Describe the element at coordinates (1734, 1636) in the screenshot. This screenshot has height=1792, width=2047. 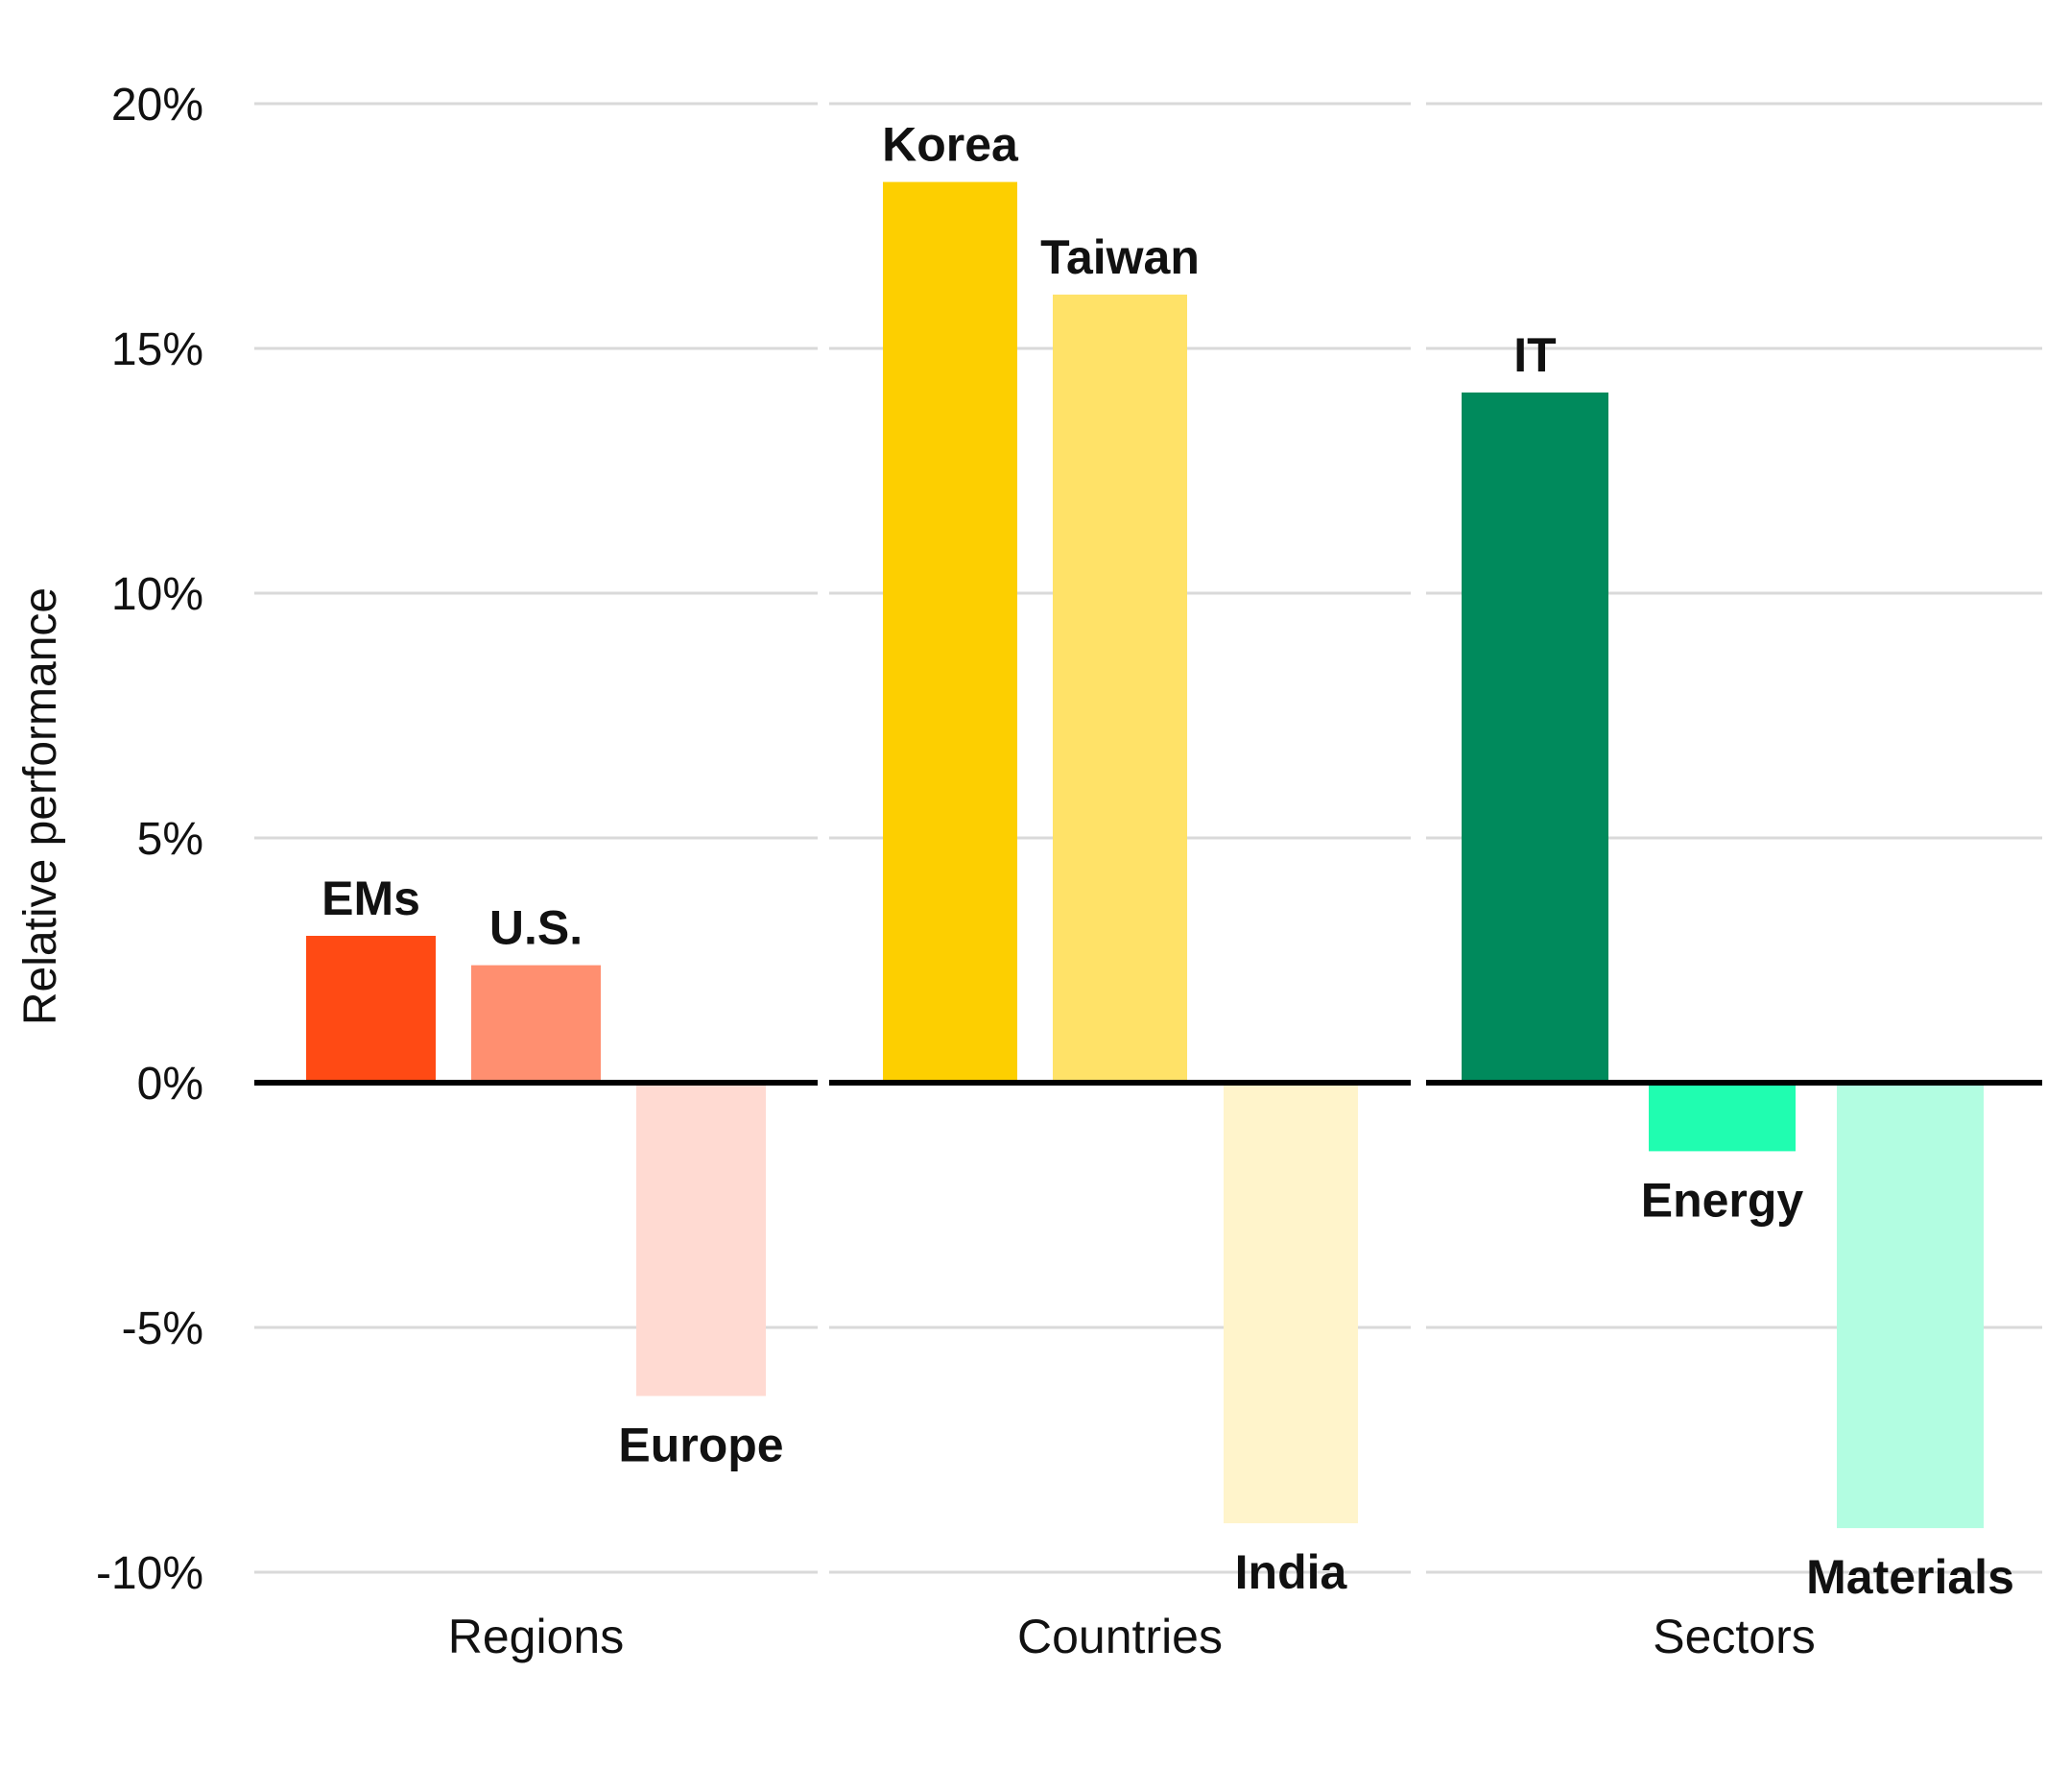
I see `panel-label: Sectors` at that location.